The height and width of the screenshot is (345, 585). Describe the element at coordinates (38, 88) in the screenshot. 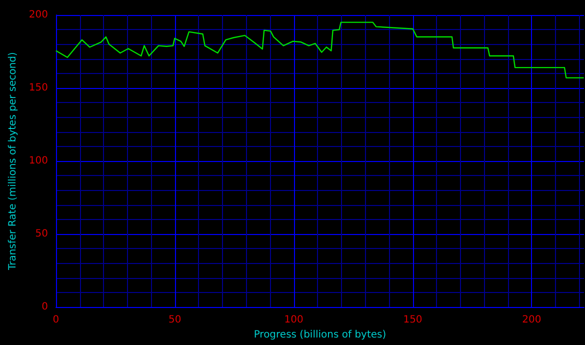

I see `y-tick-label: 150` at that location.